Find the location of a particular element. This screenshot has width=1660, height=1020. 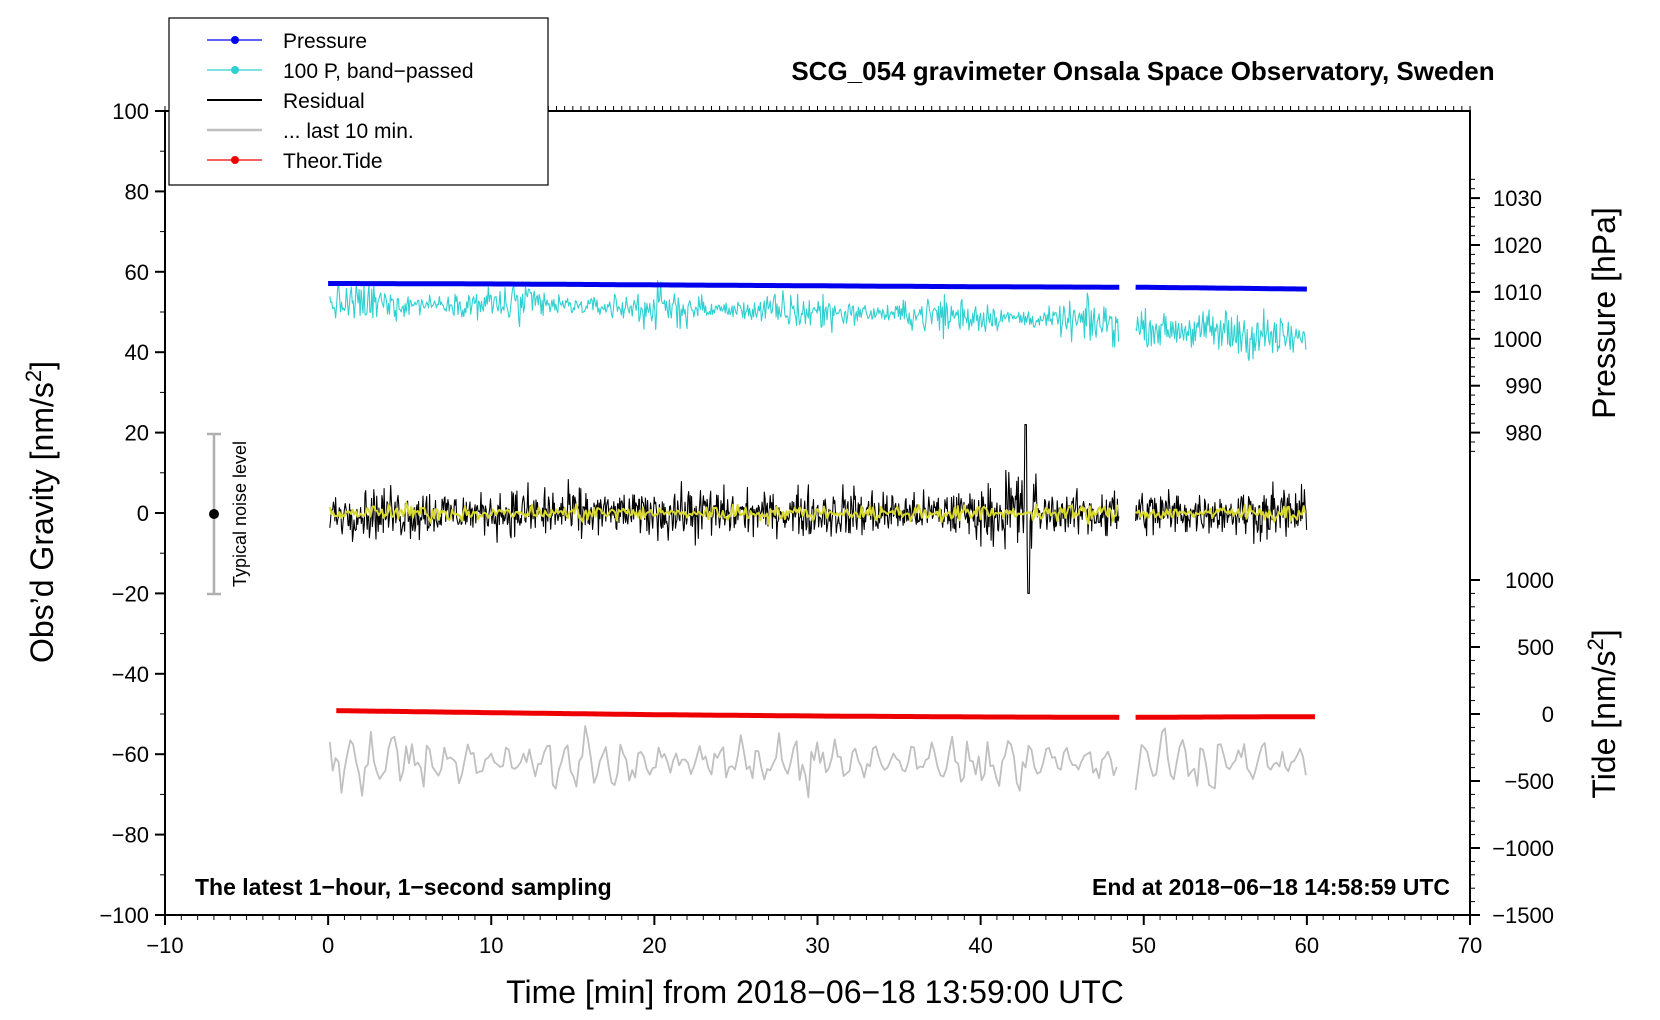

pressure-tick-label: 1010 is located at coordinates (1517, 292).